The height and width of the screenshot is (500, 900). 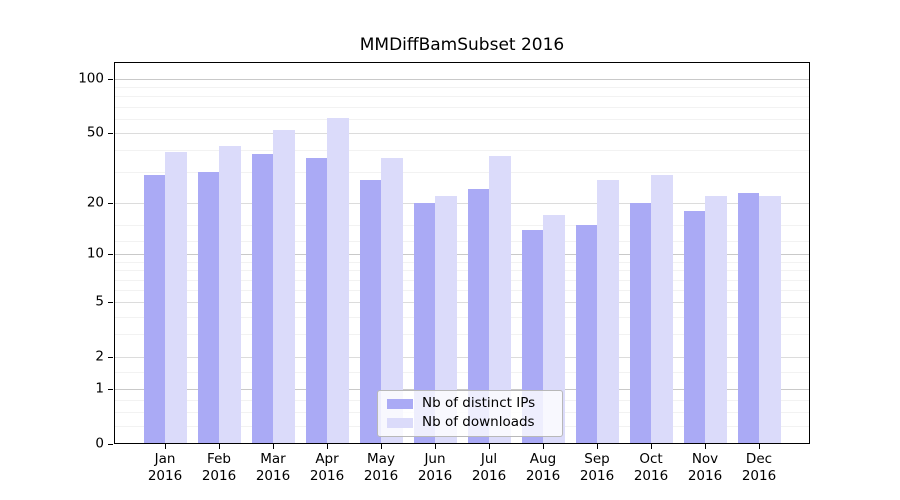 I want to click on x-tick-label: Oct 2016, so click(x=651, y=467).